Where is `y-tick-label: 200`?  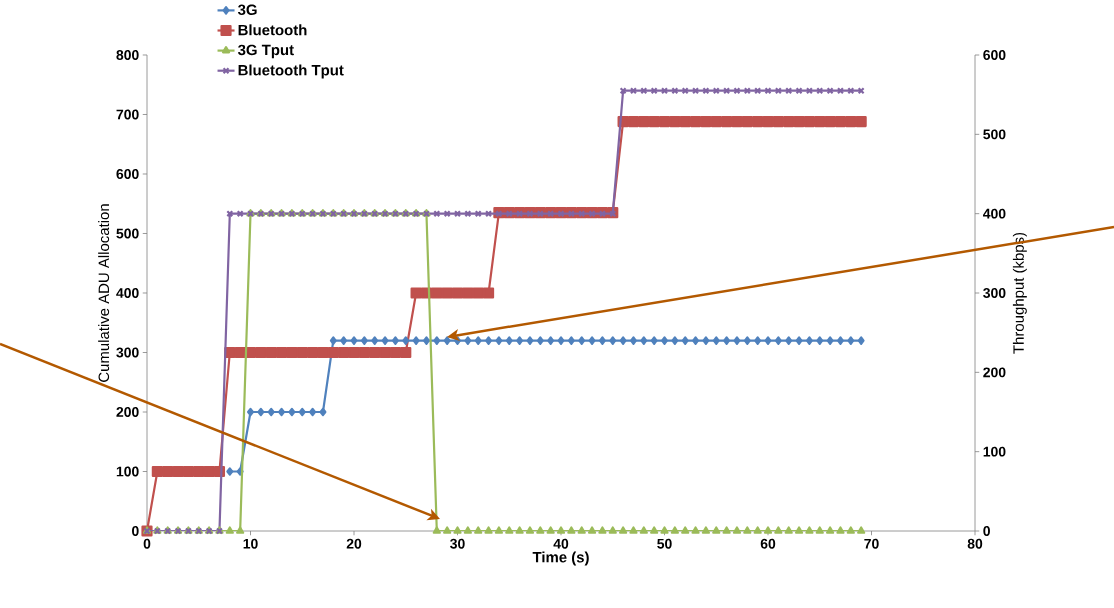
y-tick-label: 200 is located at coordinates (127, 412).